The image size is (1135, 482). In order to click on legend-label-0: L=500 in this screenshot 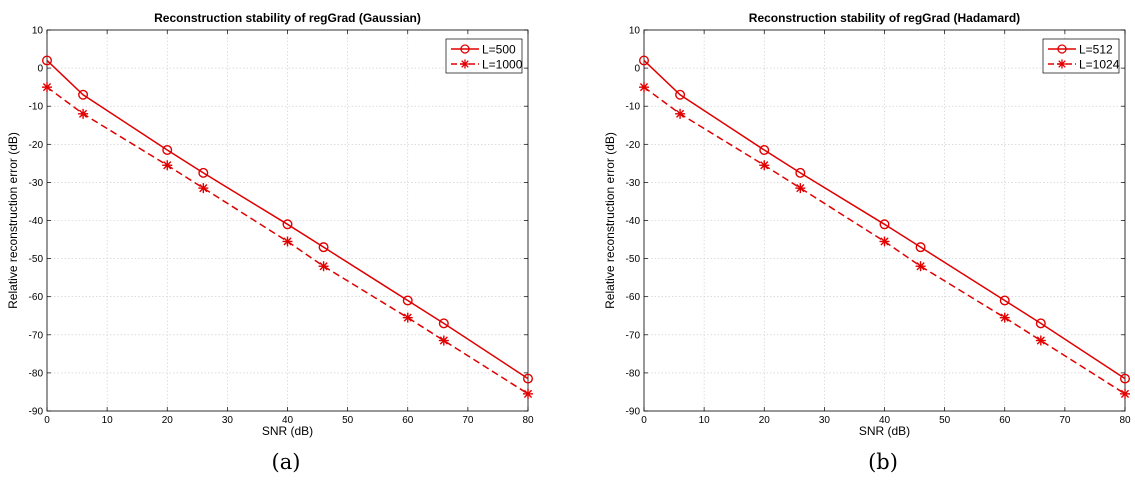, I will do `click(499, 50)`.